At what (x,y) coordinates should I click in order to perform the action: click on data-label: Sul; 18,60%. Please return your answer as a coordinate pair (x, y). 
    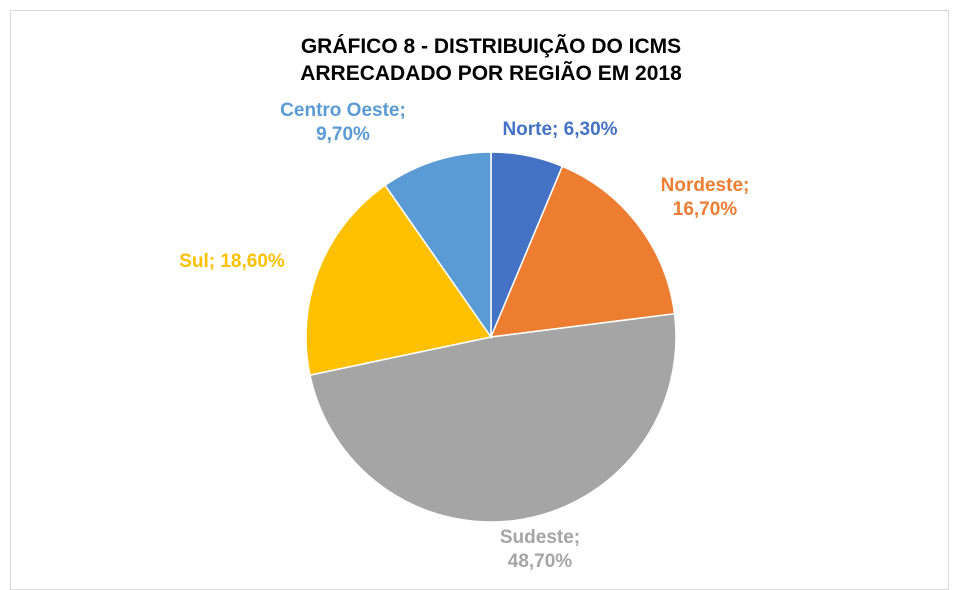
    Looking at the image, I should click on (232, 261).